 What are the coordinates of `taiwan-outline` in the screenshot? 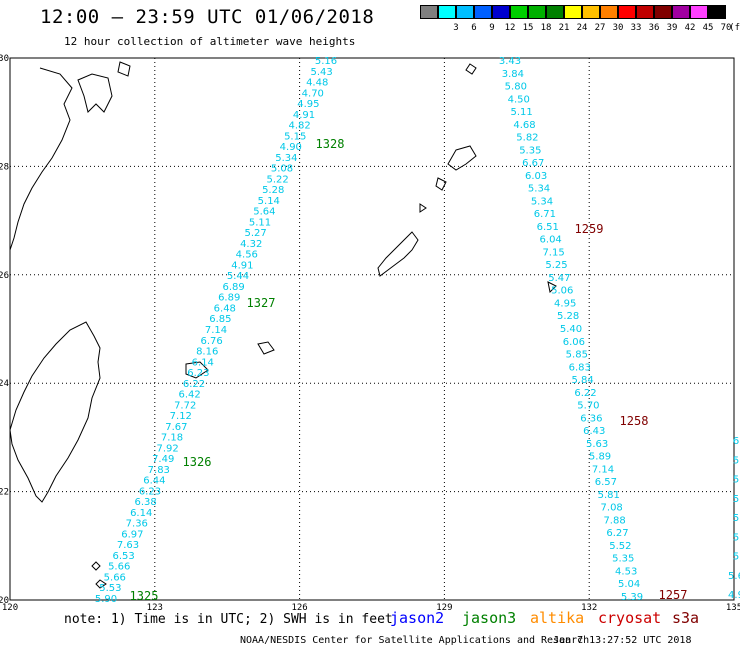 It's located at (55, 412).